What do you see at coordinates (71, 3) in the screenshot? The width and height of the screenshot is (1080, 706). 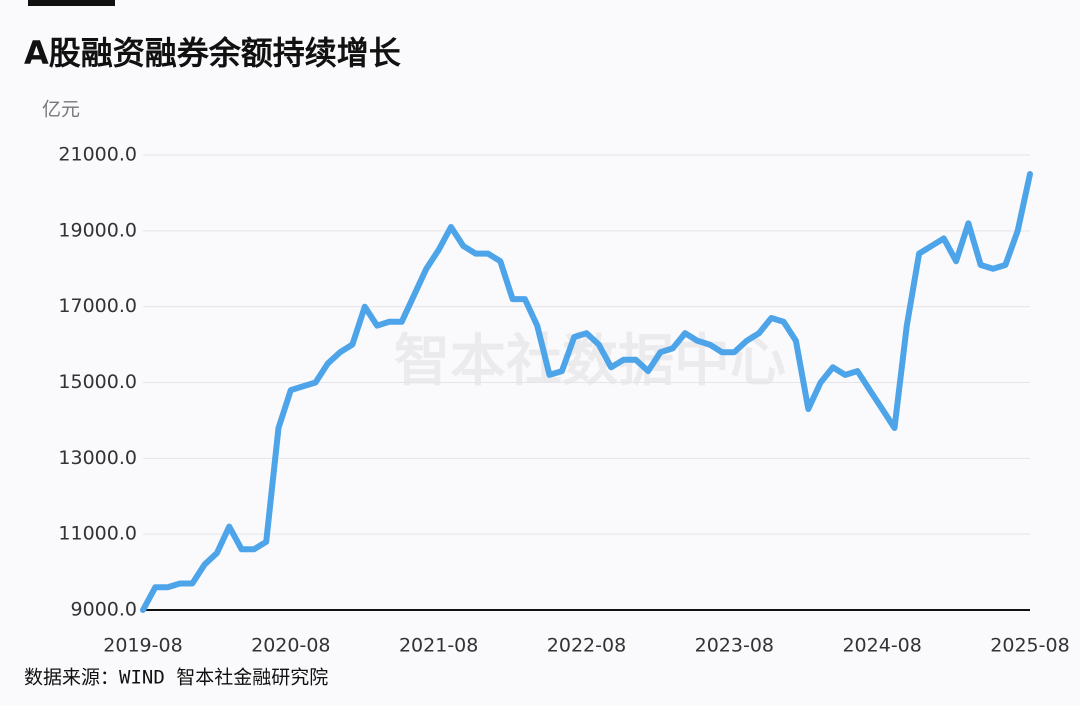 I see `top-bar` at bounding box center [71, 3].